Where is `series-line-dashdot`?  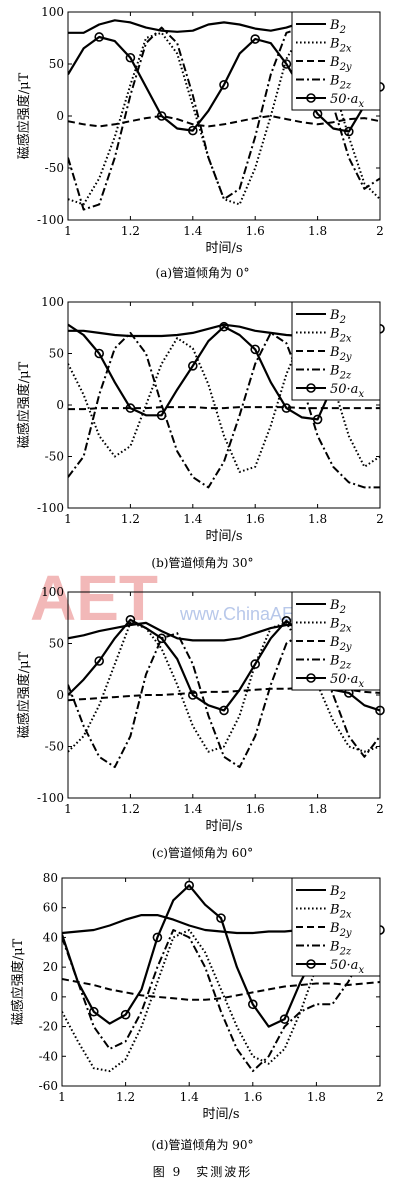 series-line-dashdot is located at coordinates (221, 1001).